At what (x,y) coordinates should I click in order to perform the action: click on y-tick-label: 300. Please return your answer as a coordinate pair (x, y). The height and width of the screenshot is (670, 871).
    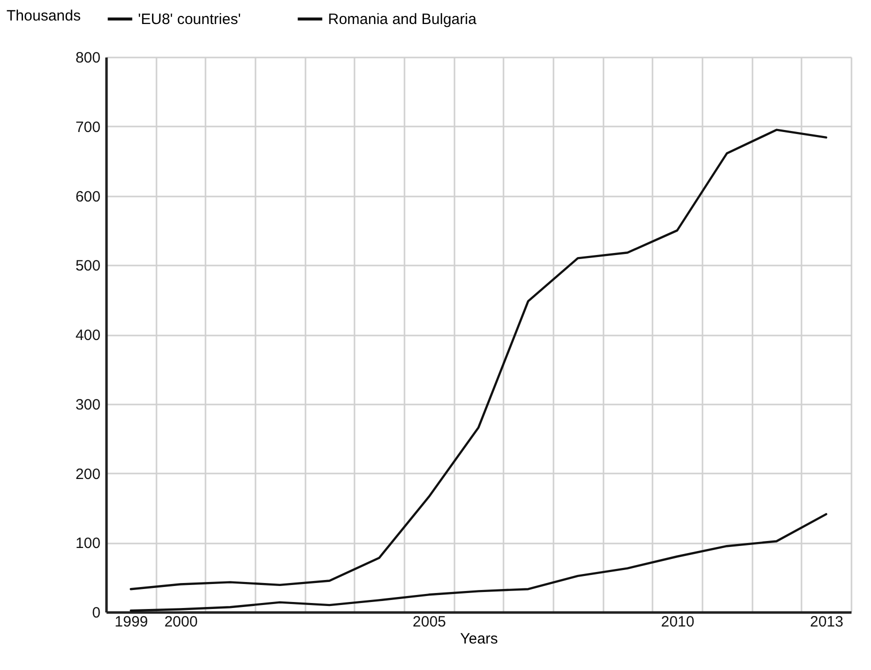
    Looking at the image, I should click on (87, 405).